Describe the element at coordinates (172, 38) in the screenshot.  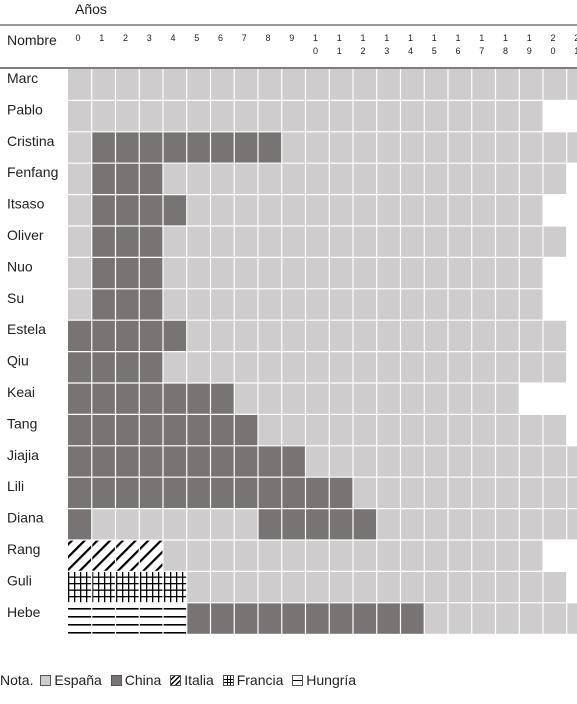
I see `year-tick-label-4: 4` at that location.